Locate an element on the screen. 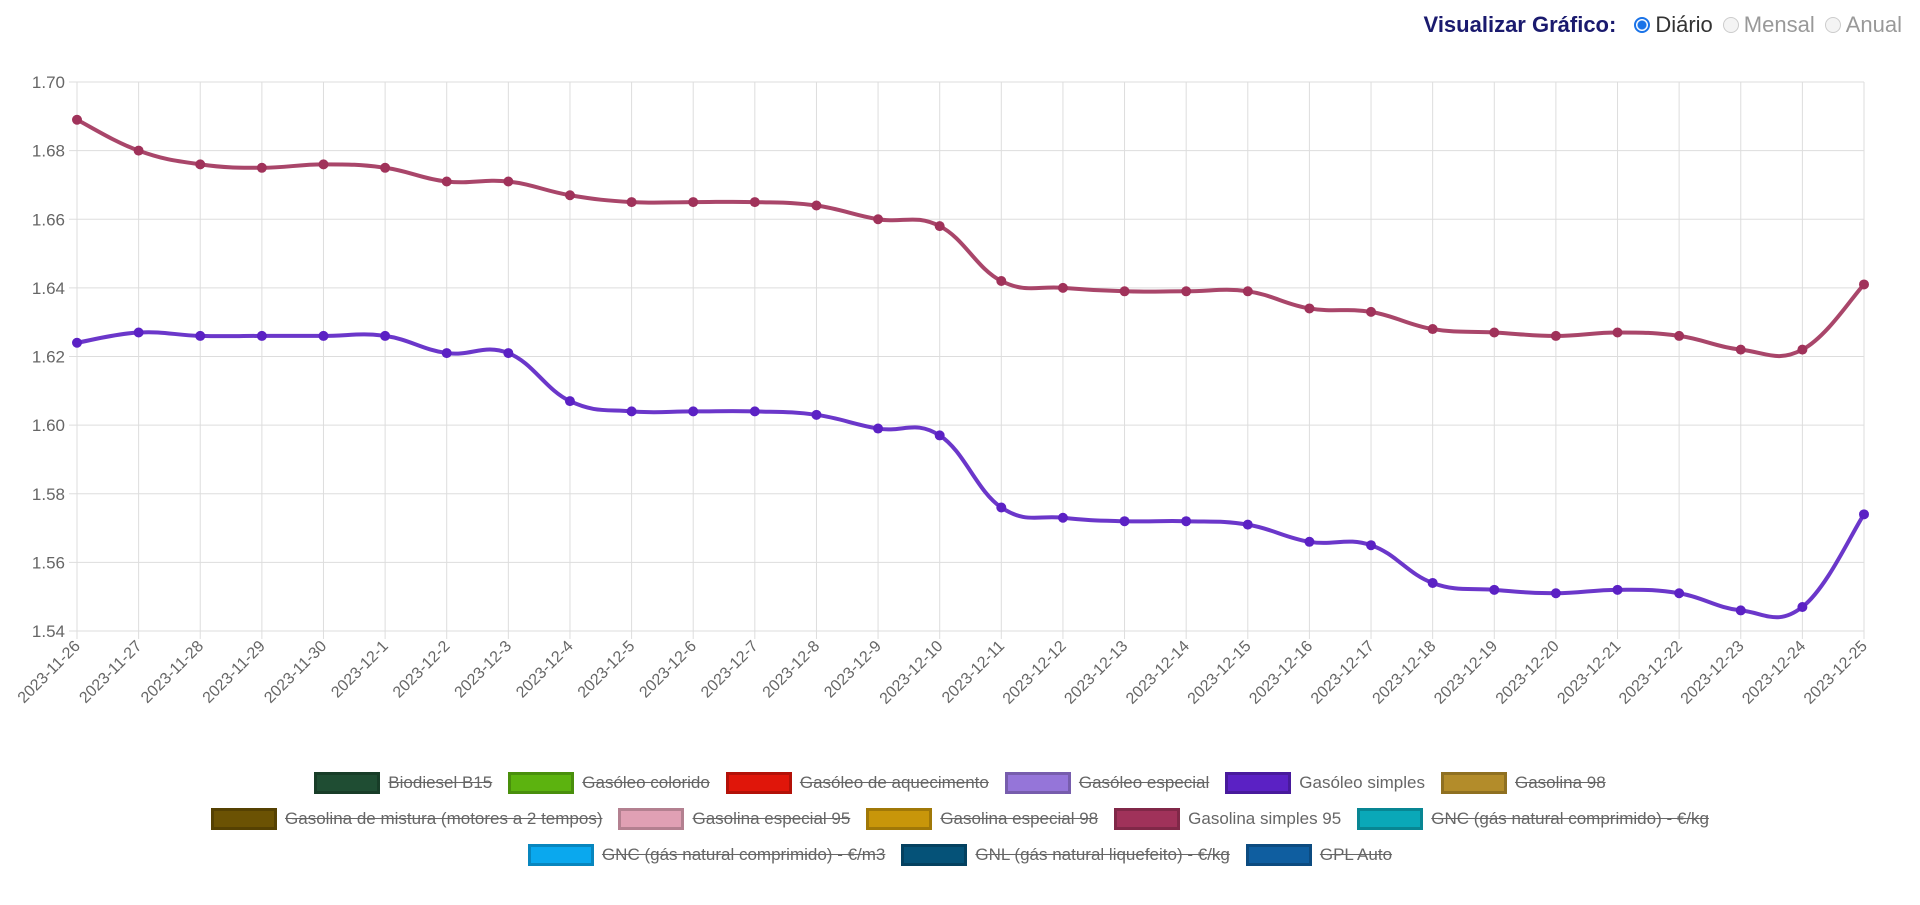 The height and width of the screenshot is (905, 1920). radio-diario: Diário is located at coordinates (1673, 25).